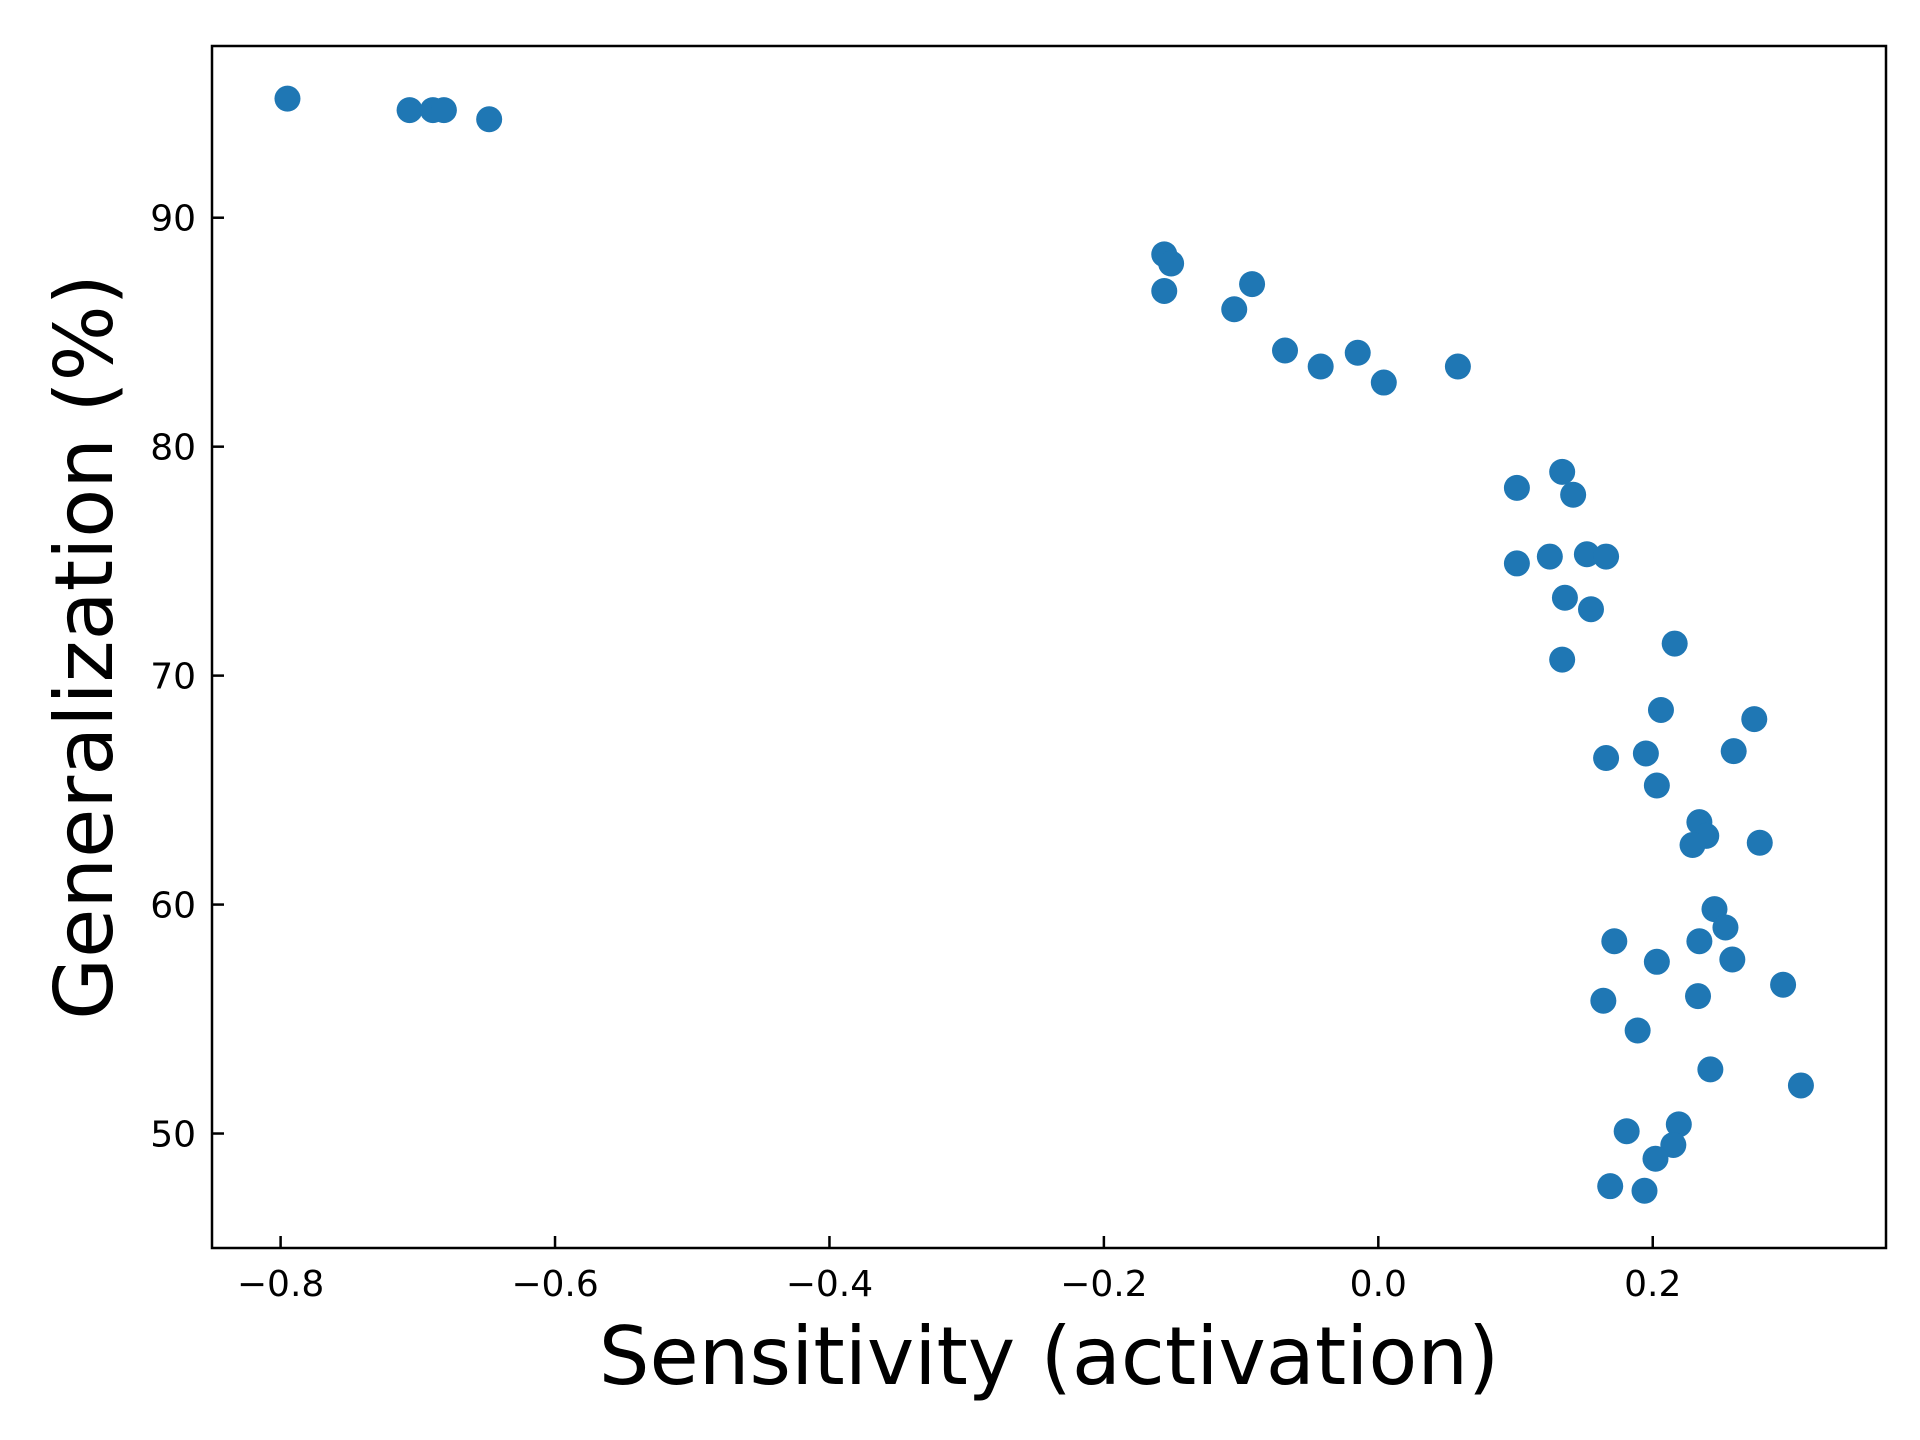 Image resolution: width=1920 pixels, height=1440 pixels. Describe the element at coordinates (1049, 1356) in the screenshot. I see `x-axis-label: Sensitivity (activation)` at that location.